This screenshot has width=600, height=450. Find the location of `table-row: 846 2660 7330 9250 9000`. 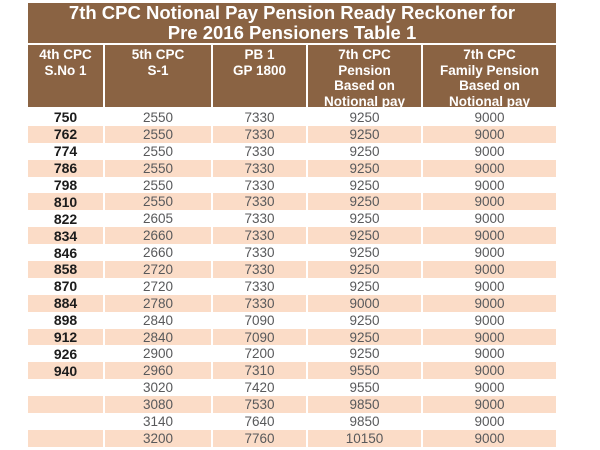

table-row: 846 2660 7330 9250 9000 is located at coordinates (292, 253).